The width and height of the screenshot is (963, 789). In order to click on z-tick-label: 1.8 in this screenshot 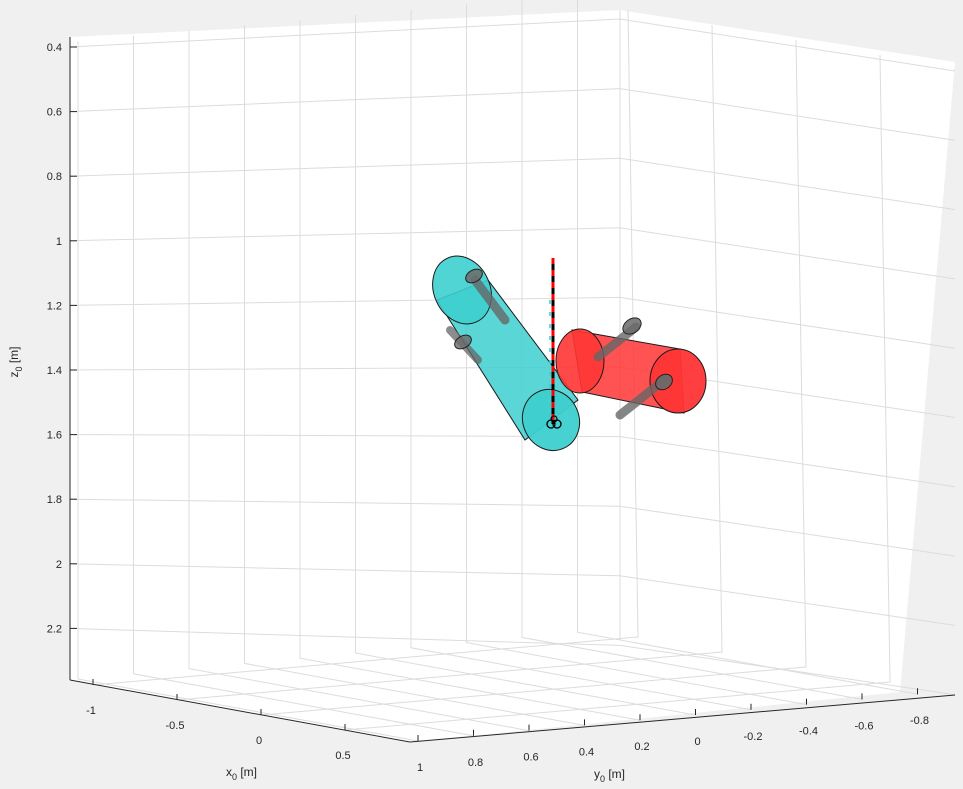, I will do `click(54, 500)`.